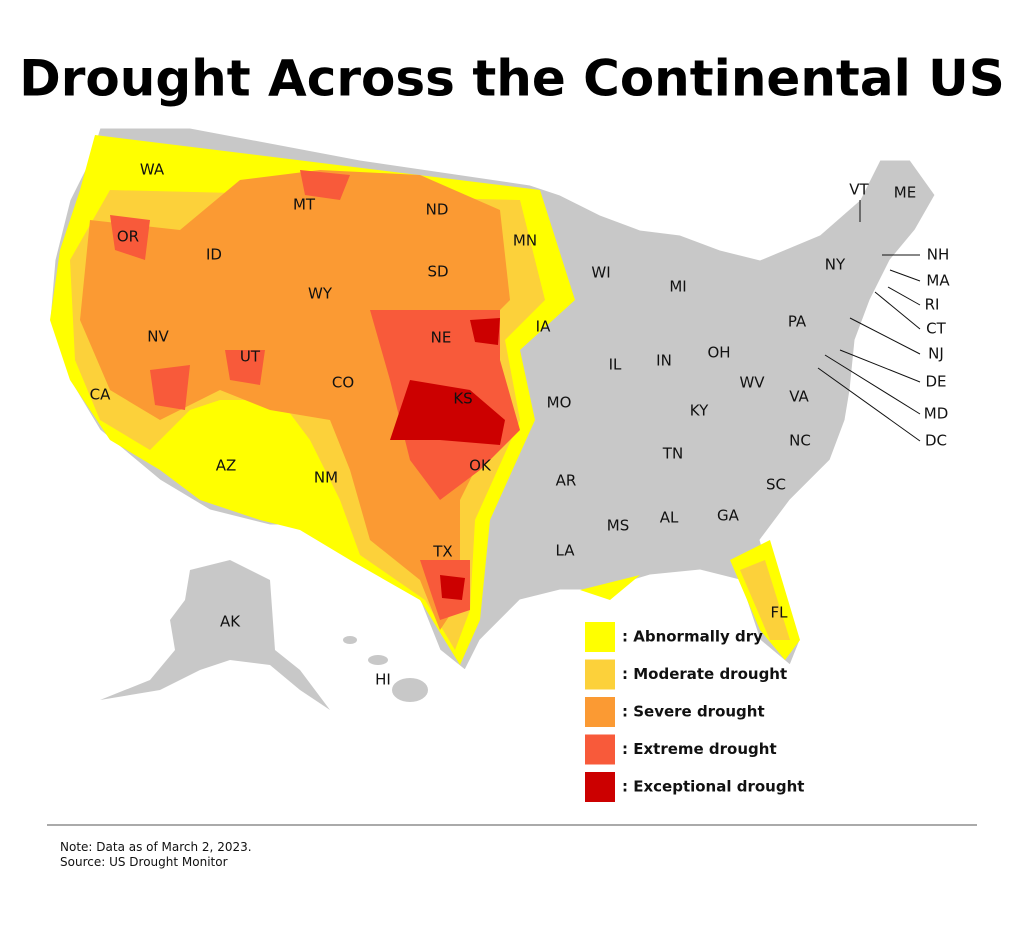 This screenshot has height=928, width=1024. Describe the element at coordinates (442, 552) in the screenshot. I see `state-label: TX` at that location.